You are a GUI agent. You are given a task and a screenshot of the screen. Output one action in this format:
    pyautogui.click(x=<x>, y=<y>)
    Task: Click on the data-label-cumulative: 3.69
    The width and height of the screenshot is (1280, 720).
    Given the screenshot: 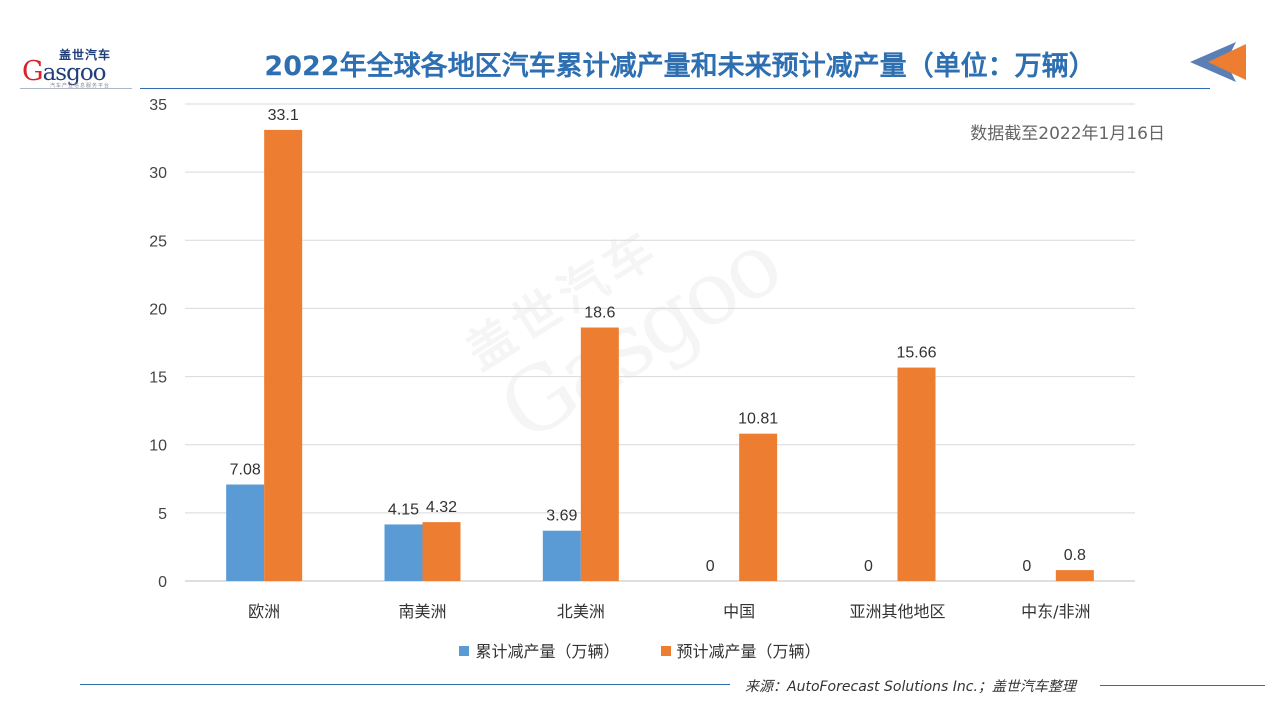 What is the action you would take?
    pyautogui.click(x=561, y=516)
    